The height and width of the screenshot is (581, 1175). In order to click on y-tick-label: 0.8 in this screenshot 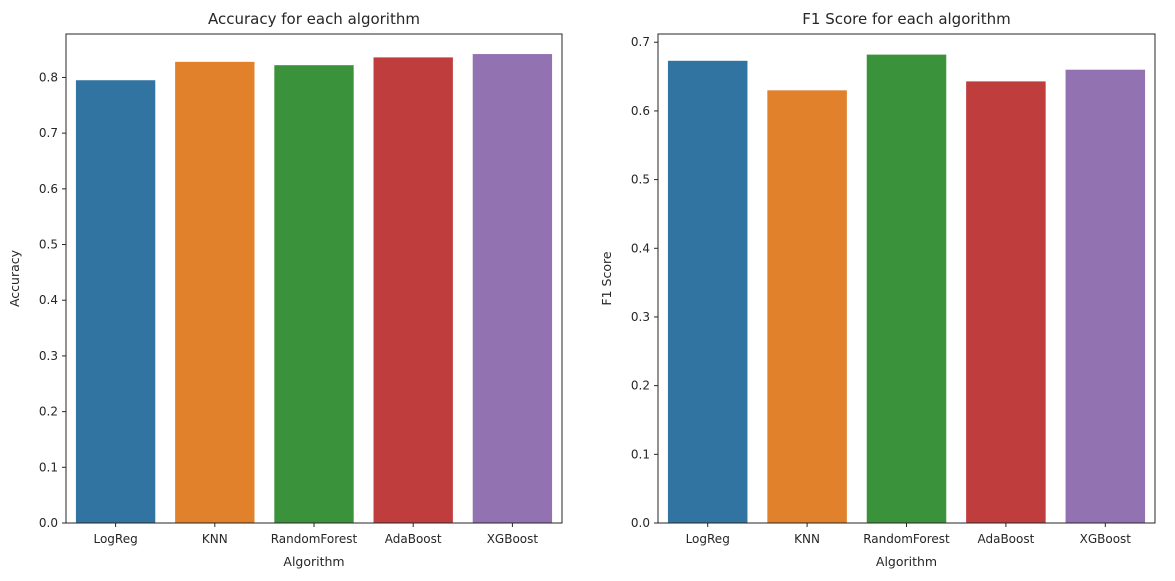, I will do `click(48, 77)`.